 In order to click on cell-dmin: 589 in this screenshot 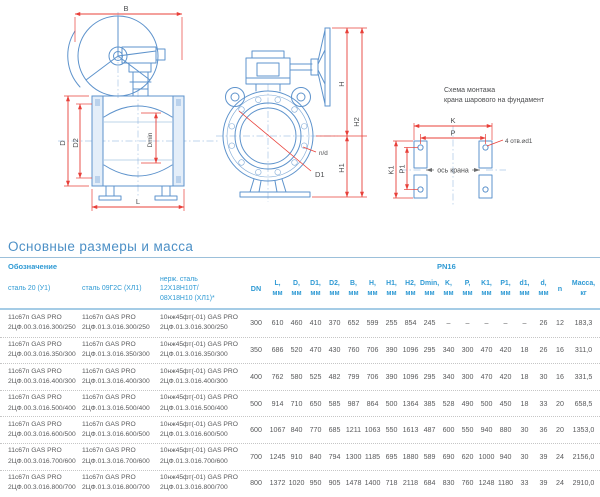, I will do `click(429, 456)`.